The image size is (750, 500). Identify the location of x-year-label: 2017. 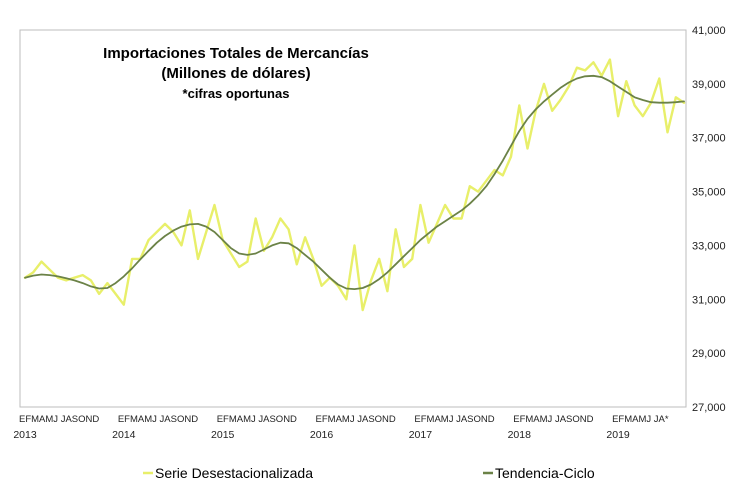
(421, 435).